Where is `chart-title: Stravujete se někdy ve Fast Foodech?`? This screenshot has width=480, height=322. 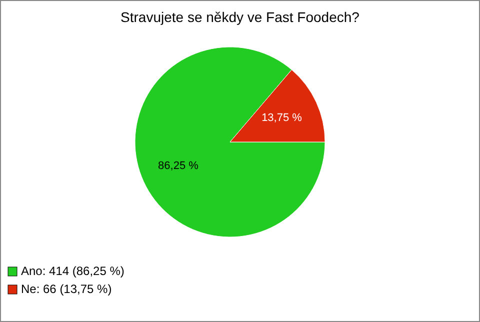 chart-title: Stravujete se někdy ve Fast Foodech? is located at coordinates (240, 17).